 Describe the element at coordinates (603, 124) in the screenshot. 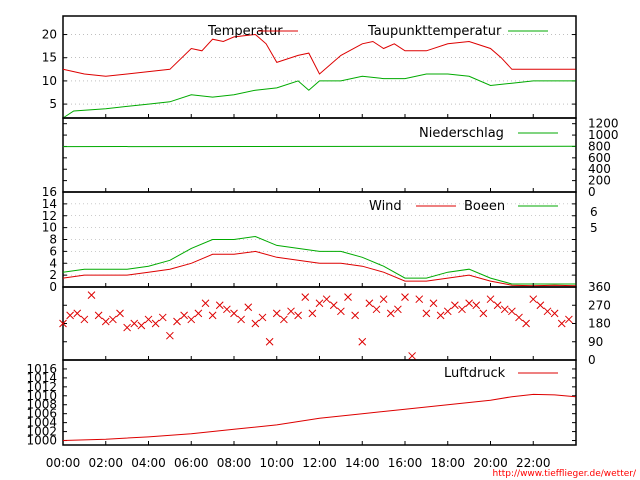

I see `y-tick-label: 1200` at that location.